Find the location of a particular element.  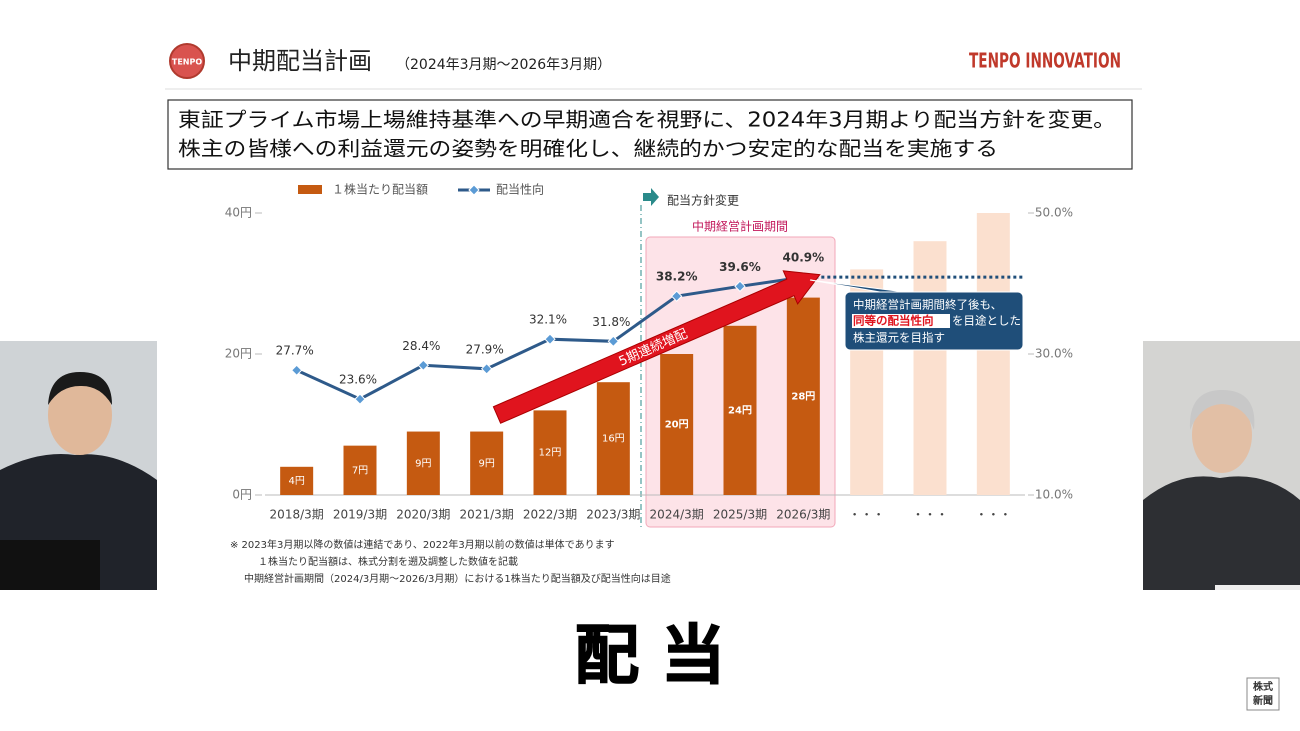

x-tick-label: 2019/3期 is located at coordinates (360, 515).